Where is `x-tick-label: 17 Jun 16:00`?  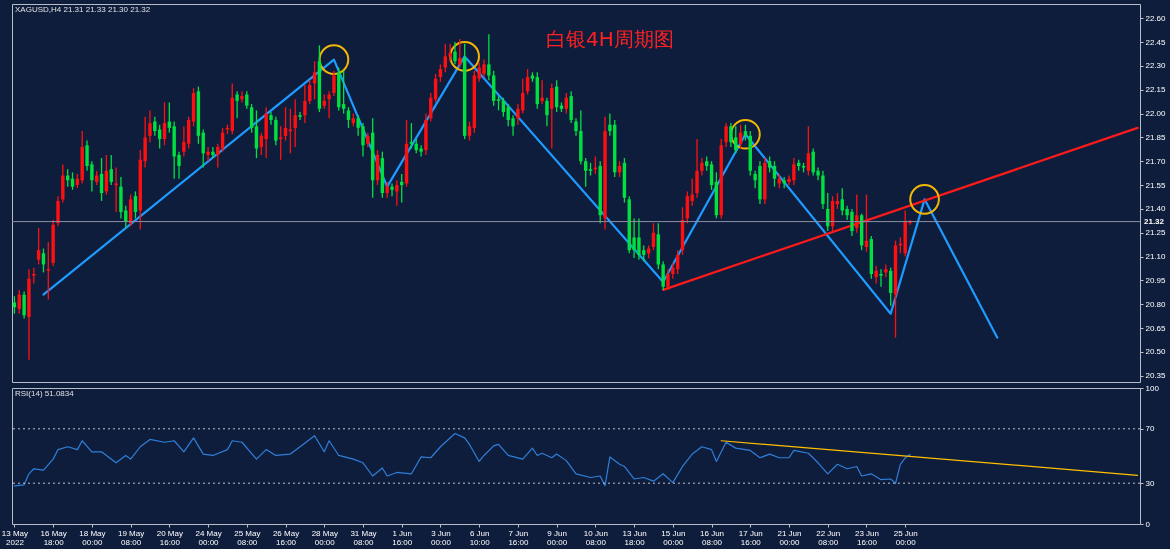 x-tick-label: 17 Jun 16:00 is located at coordinates (750, 537).